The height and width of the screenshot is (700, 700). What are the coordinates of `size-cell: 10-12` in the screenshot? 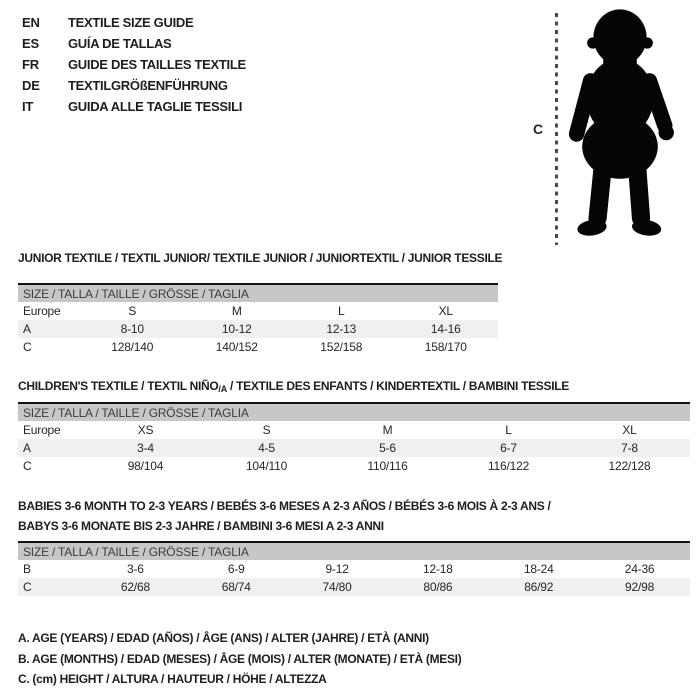 It's located at (236, 329).